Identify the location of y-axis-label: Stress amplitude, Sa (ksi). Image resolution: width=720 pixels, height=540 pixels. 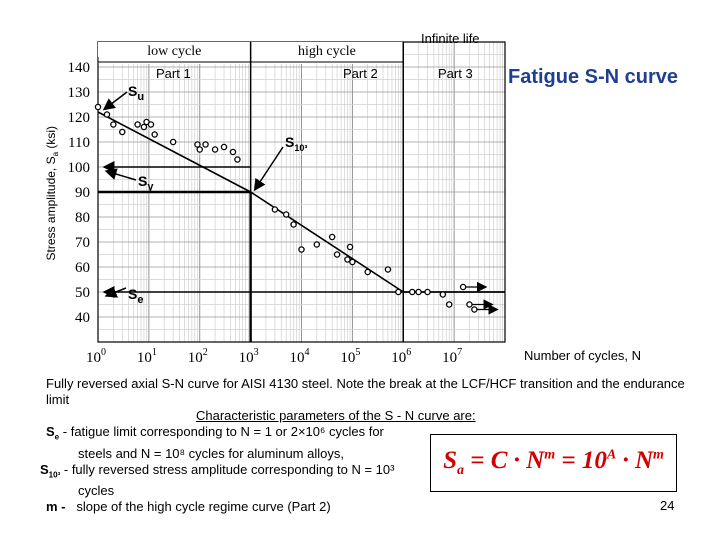
(52, 193).